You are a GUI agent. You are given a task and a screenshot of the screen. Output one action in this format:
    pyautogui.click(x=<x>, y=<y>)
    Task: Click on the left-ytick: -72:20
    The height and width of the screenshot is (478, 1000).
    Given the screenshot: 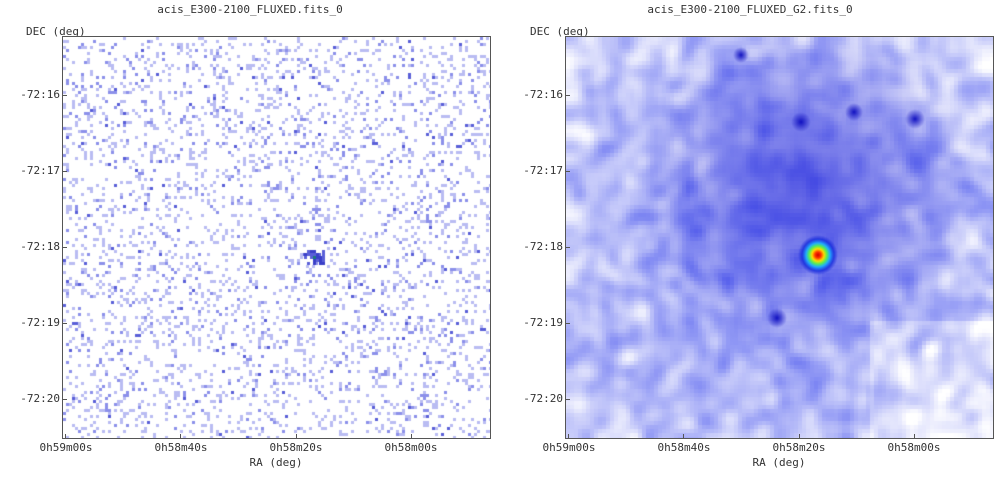 What is the action you would take?
    pyautogui.click(x=40, y=398)
    